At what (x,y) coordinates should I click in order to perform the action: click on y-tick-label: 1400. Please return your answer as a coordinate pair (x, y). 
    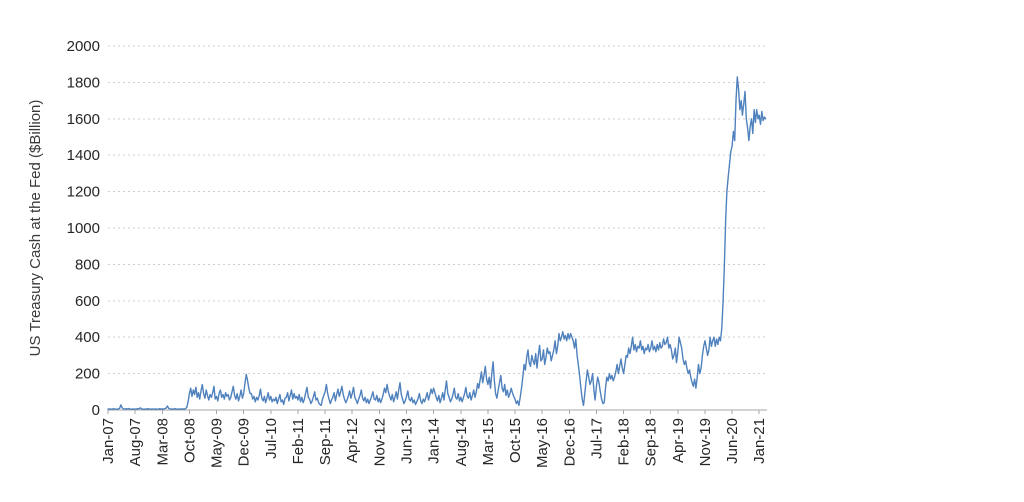
    Looking at the image, I should click on (83, 155).